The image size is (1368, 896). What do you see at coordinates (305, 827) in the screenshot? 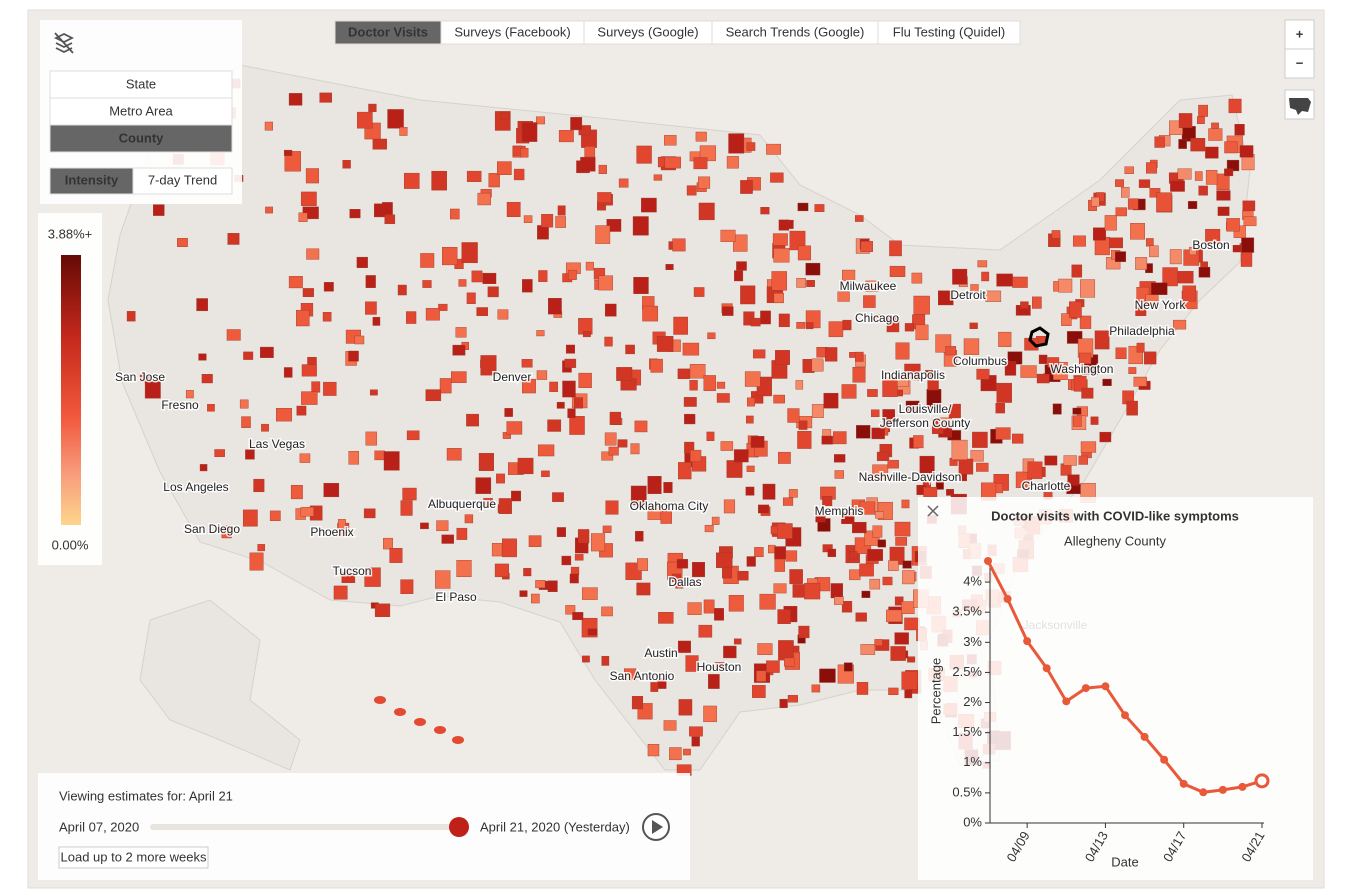
I see `slider-track` at bounding box center [305, 827].